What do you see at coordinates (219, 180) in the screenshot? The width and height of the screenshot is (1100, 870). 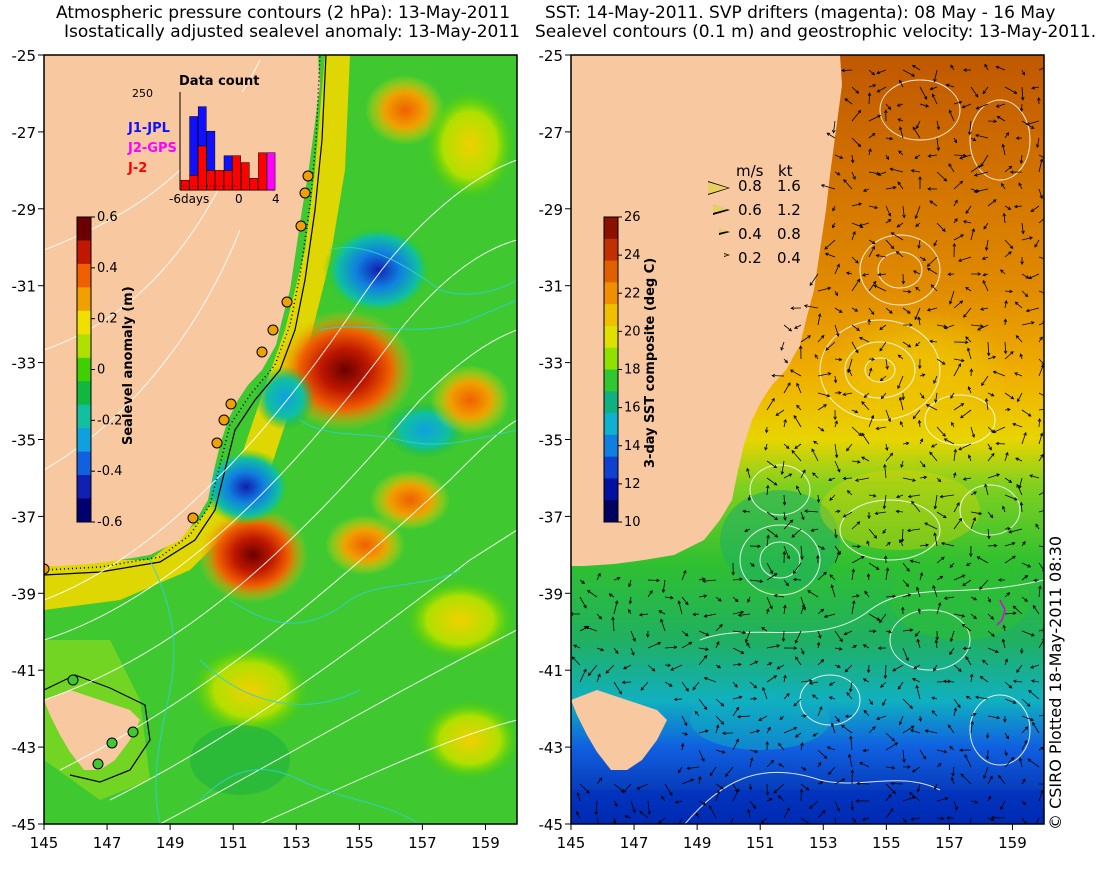 I see `inset-bar-red` at bounding box center [219, 180].